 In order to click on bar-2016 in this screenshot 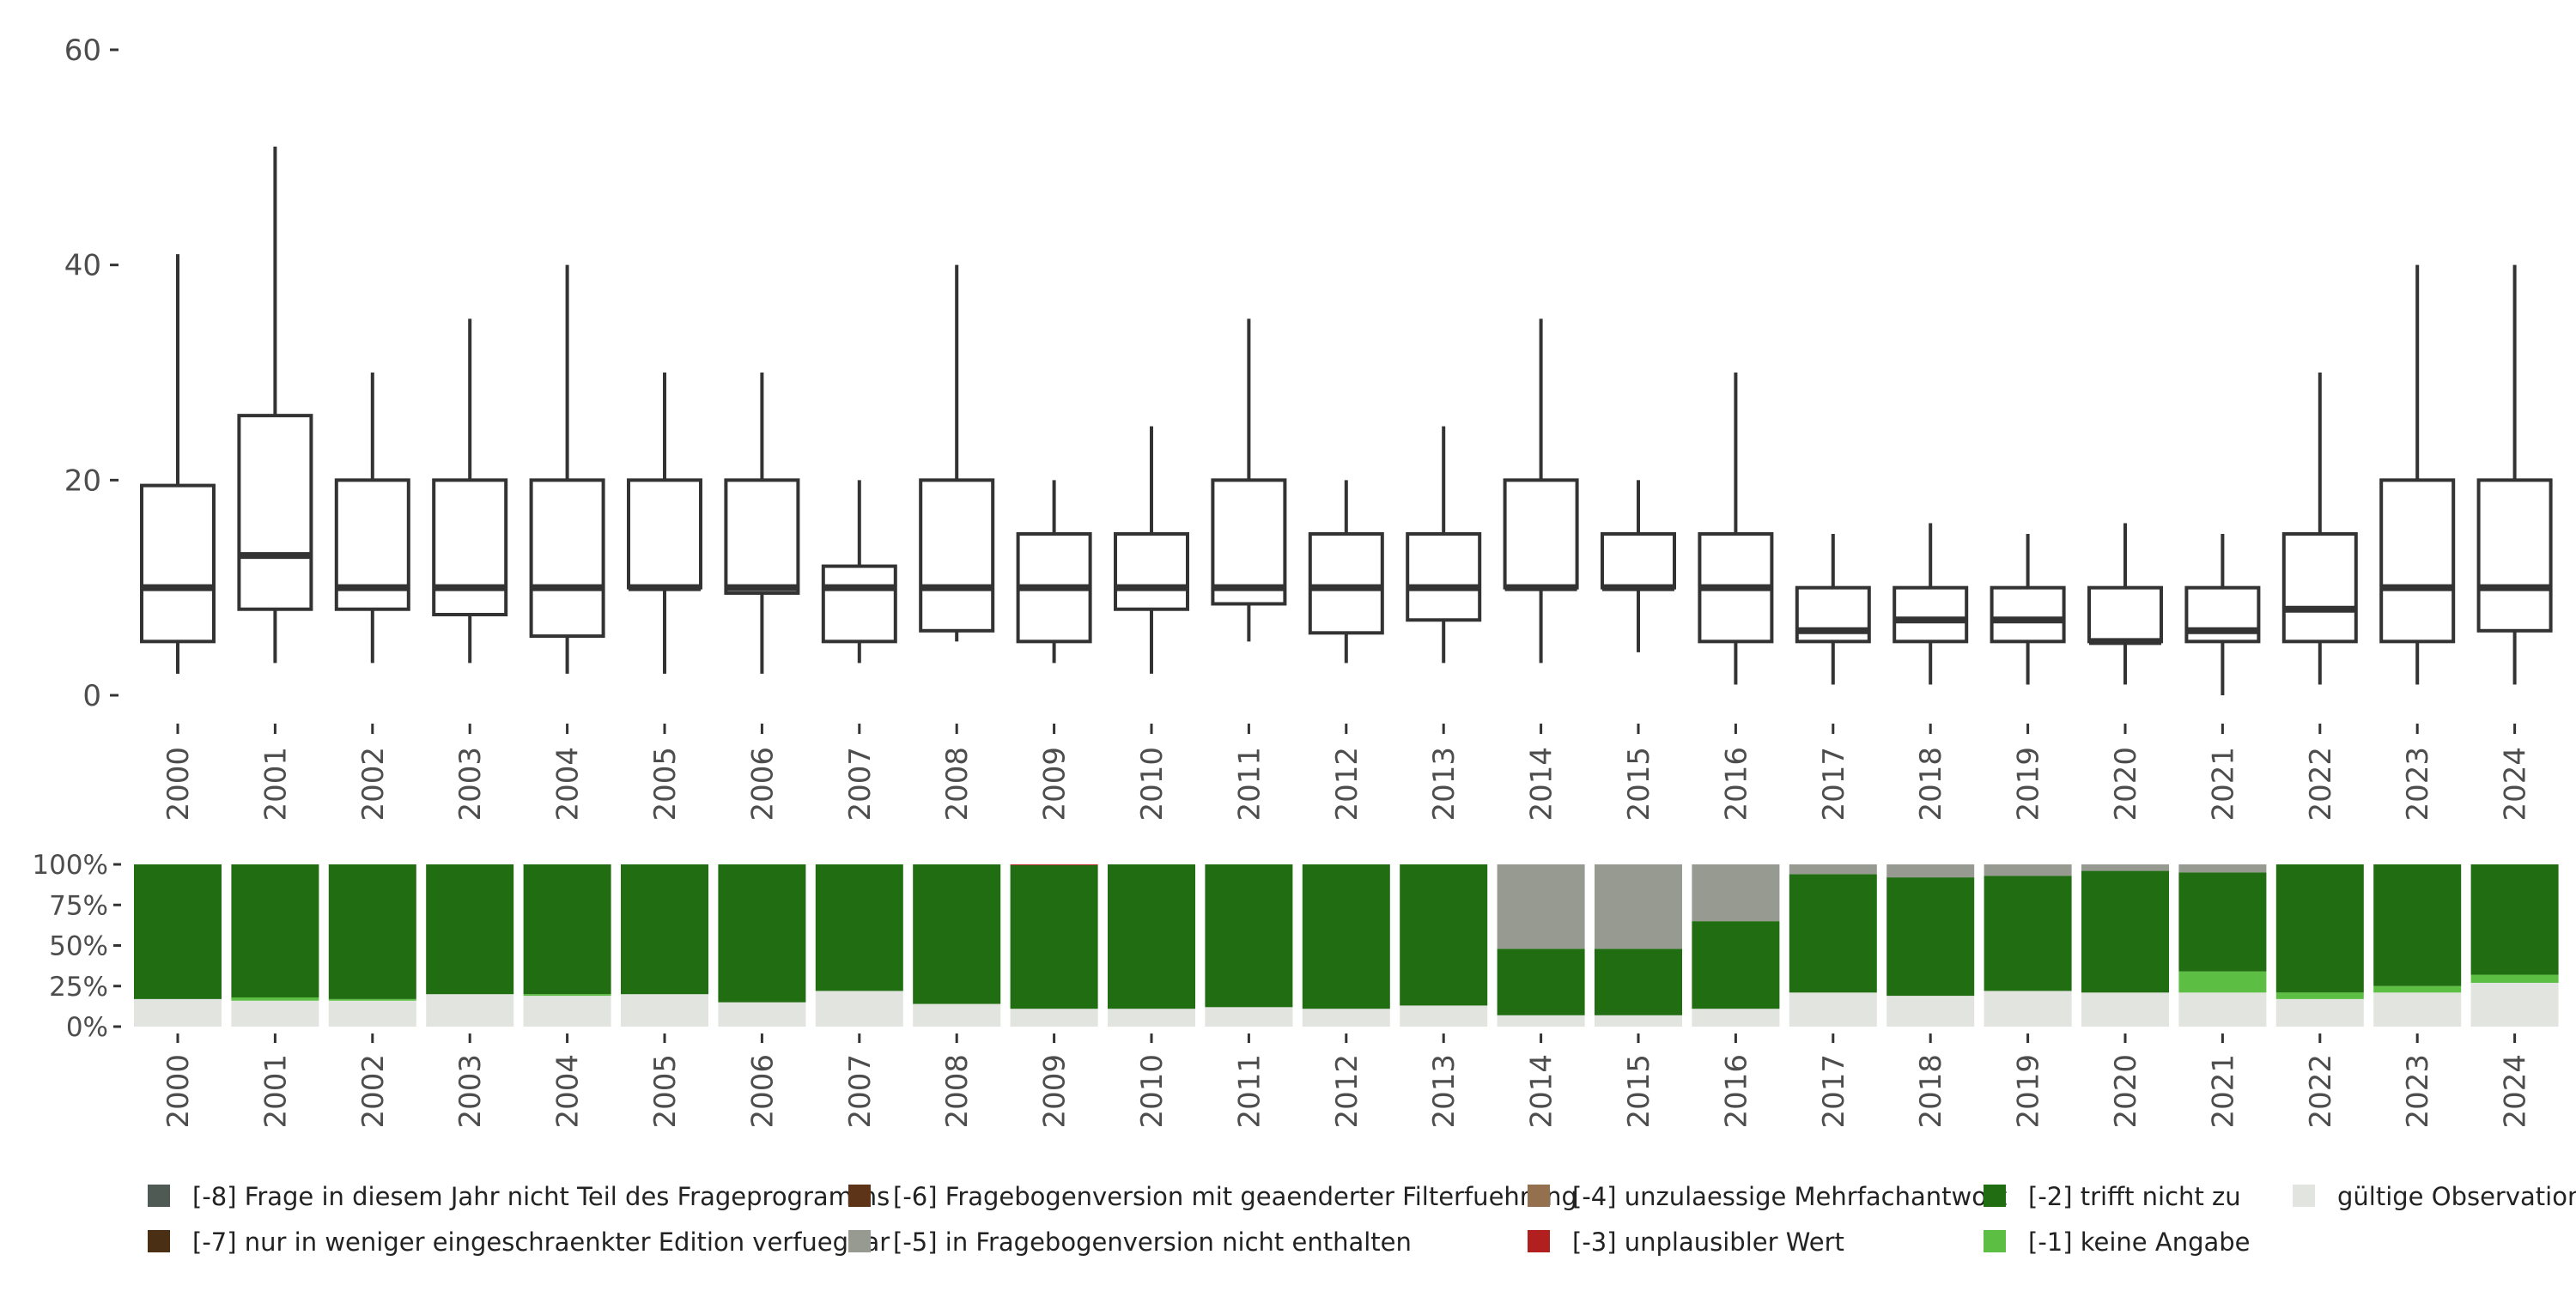, I will do `click(1736, 946)`.